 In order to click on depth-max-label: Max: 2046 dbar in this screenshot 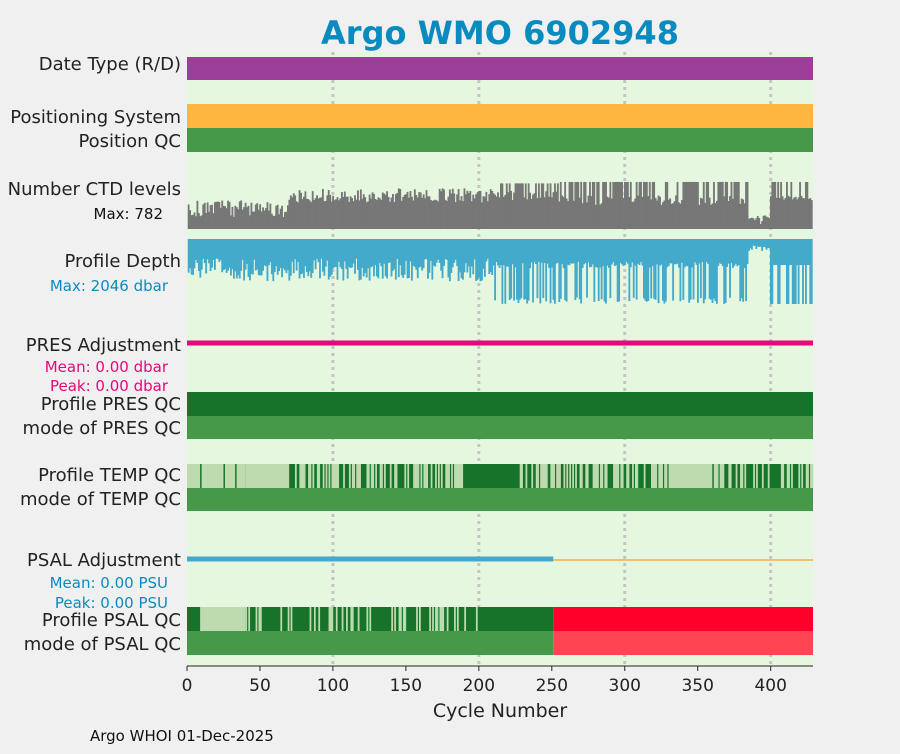, I will do `click(109, 286)`.